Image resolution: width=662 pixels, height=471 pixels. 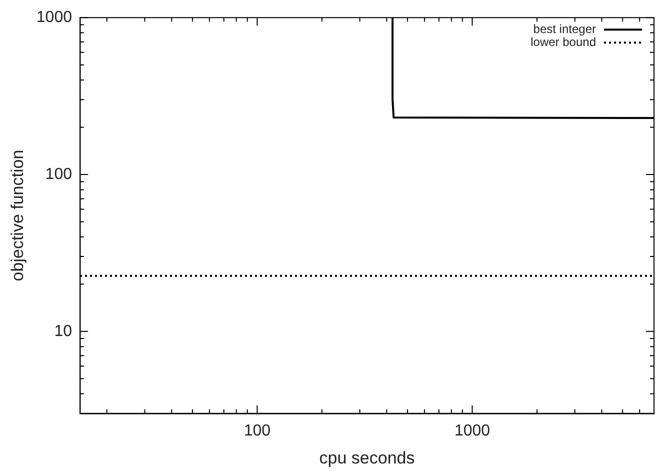 I want to click on y-axis-title: objective function, so click(x=17, y=216).